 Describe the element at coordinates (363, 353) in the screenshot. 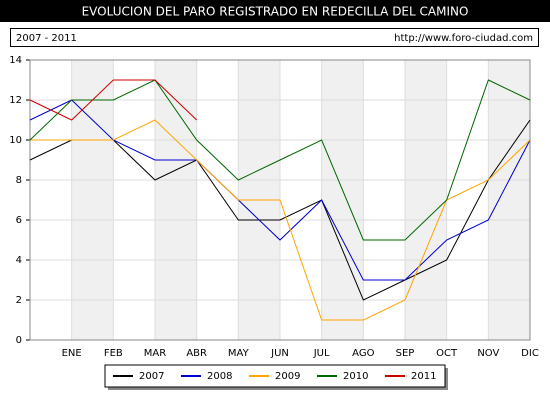

I see `x-tick-label: AGO` at that location.